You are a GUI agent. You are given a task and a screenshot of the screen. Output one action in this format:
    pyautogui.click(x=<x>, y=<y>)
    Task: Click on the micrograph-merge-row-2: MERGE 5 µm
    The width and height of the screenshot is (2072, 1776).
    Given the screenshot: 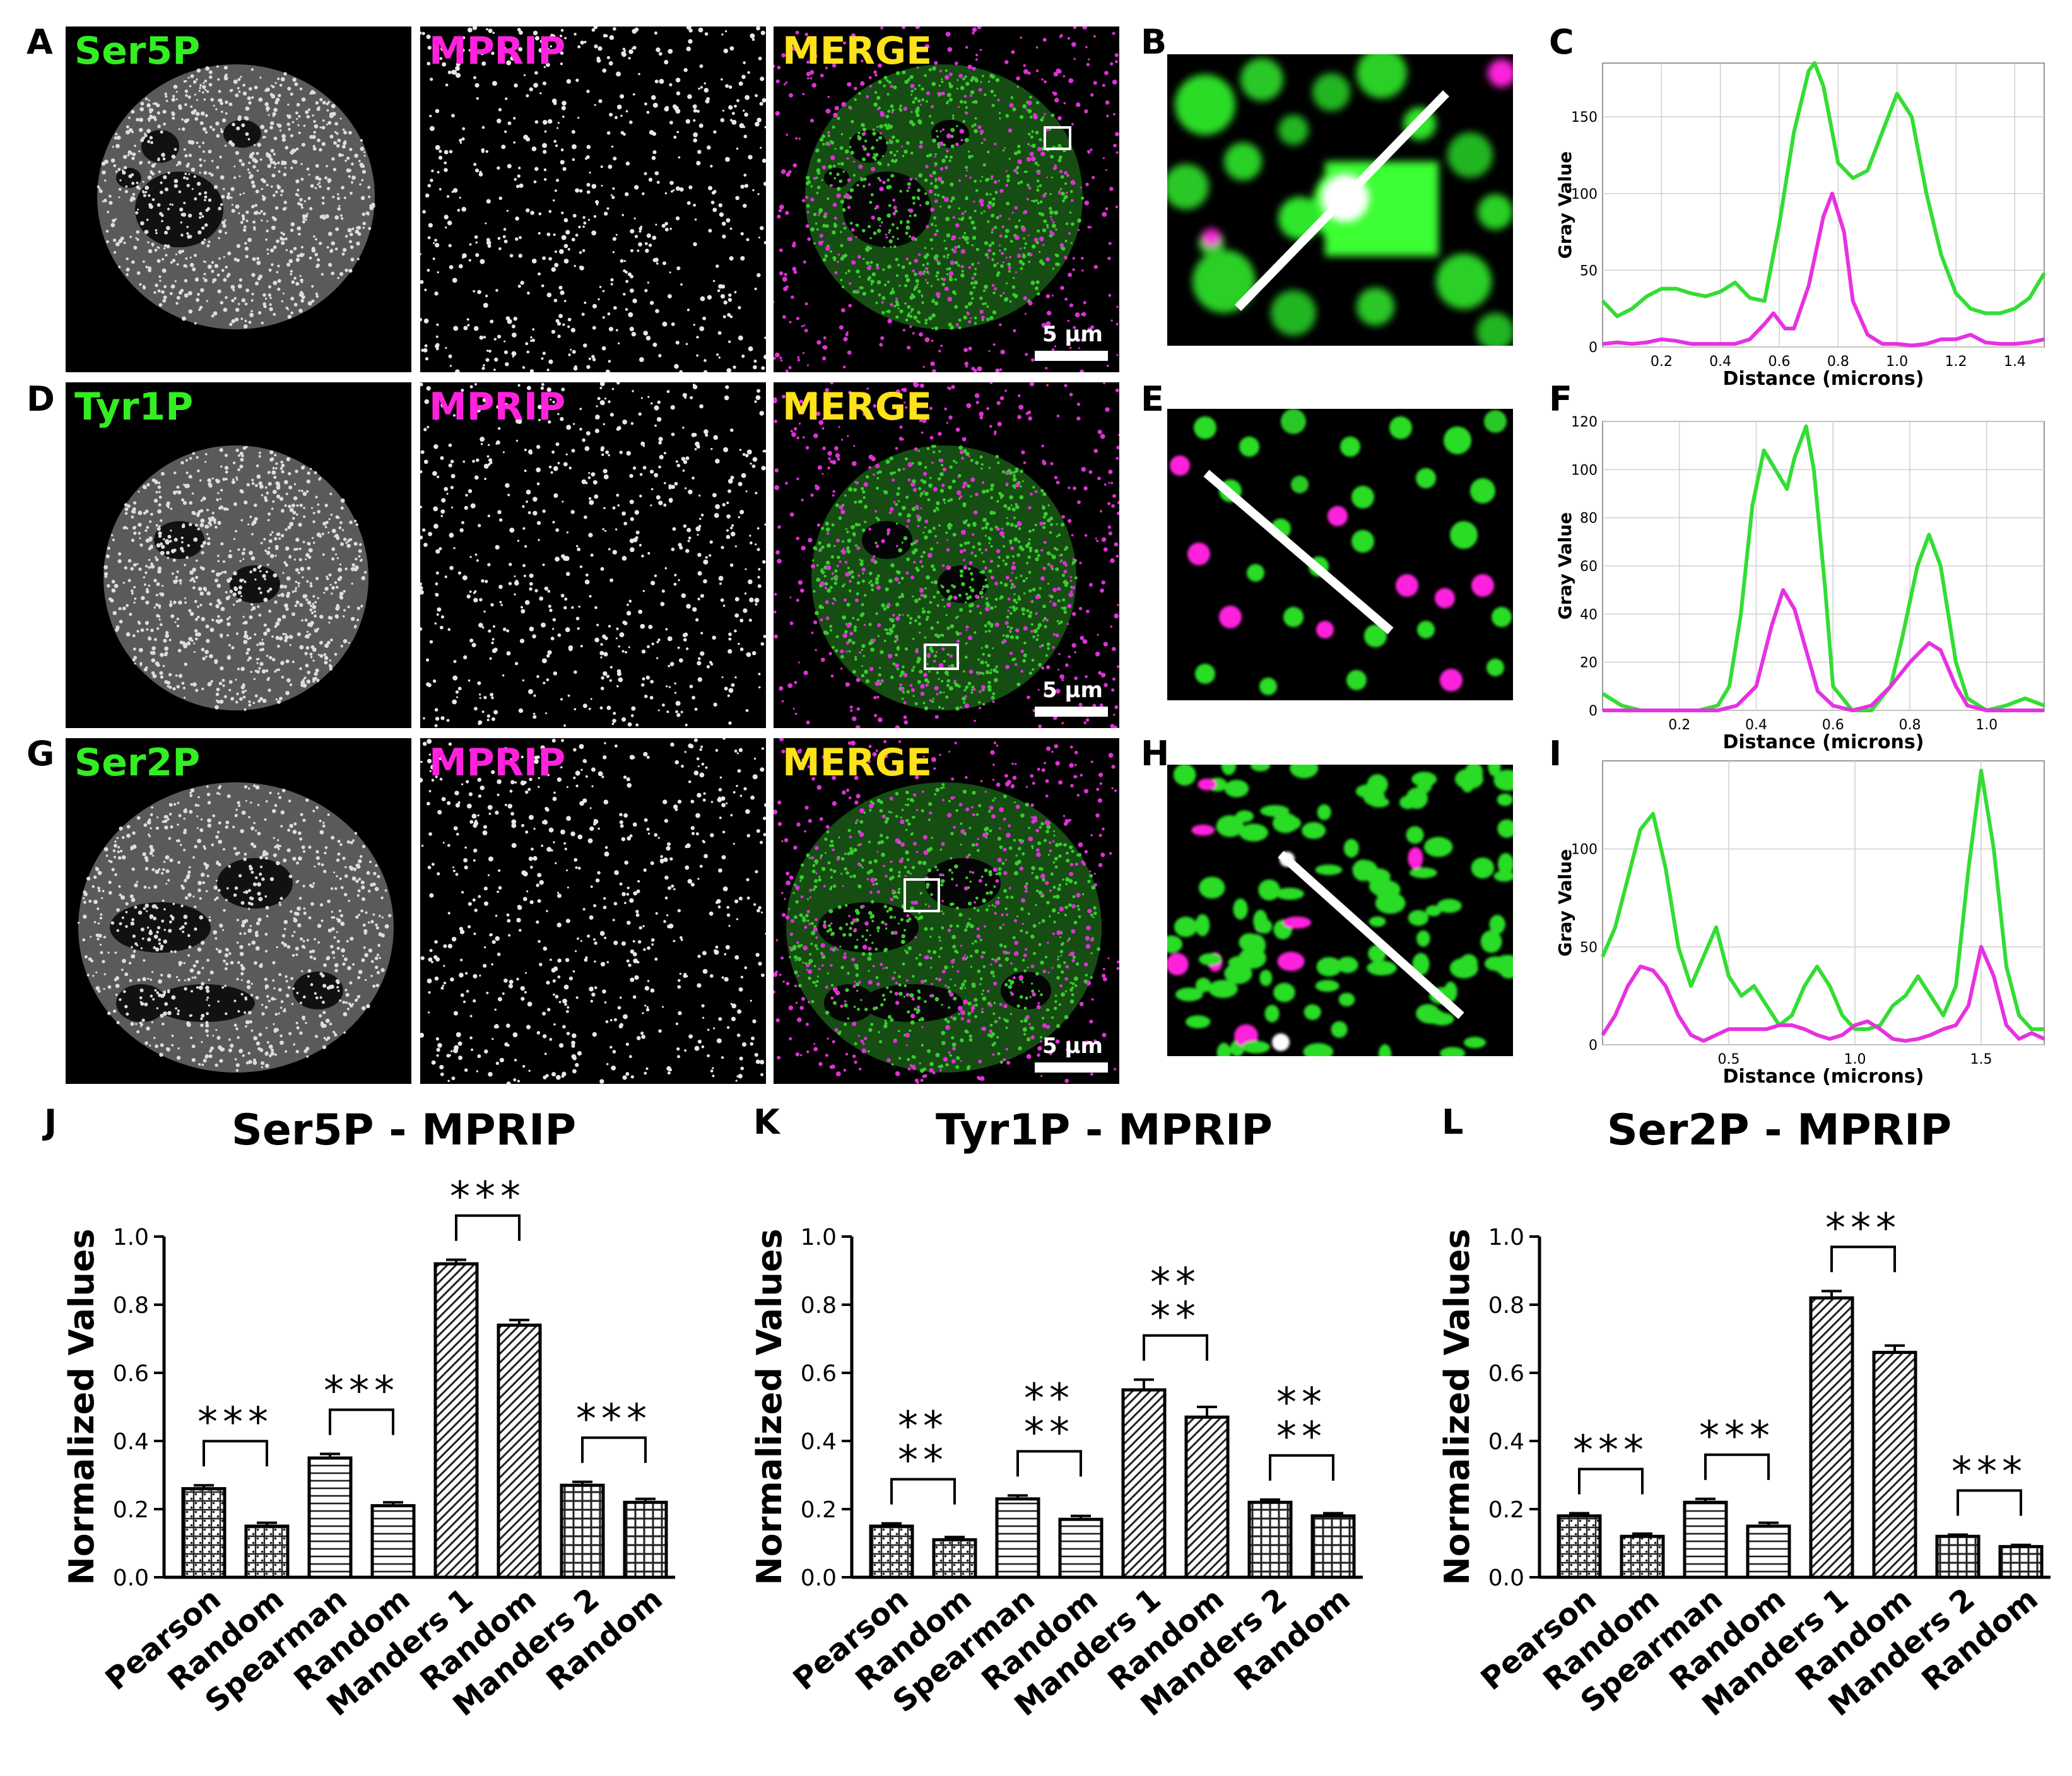 What is the action you would take?
    pyautogui.click(x=947, y=555)
    